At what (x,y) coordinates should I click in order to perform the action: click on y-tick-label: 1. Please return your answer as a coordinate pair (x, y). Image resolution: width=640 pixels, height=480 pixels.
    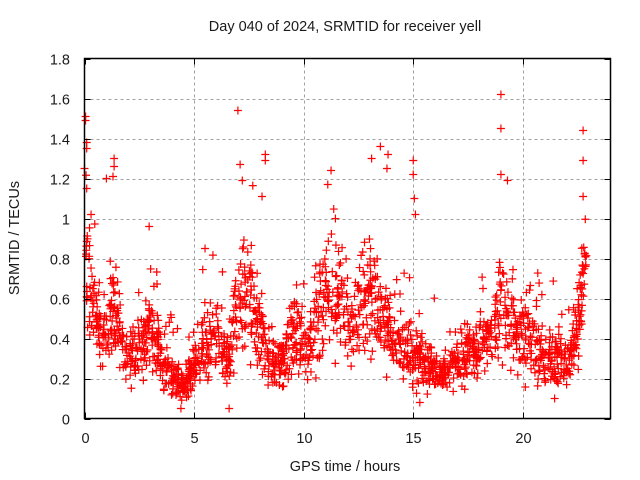
    Looking at the image, I should click on (66, 221).